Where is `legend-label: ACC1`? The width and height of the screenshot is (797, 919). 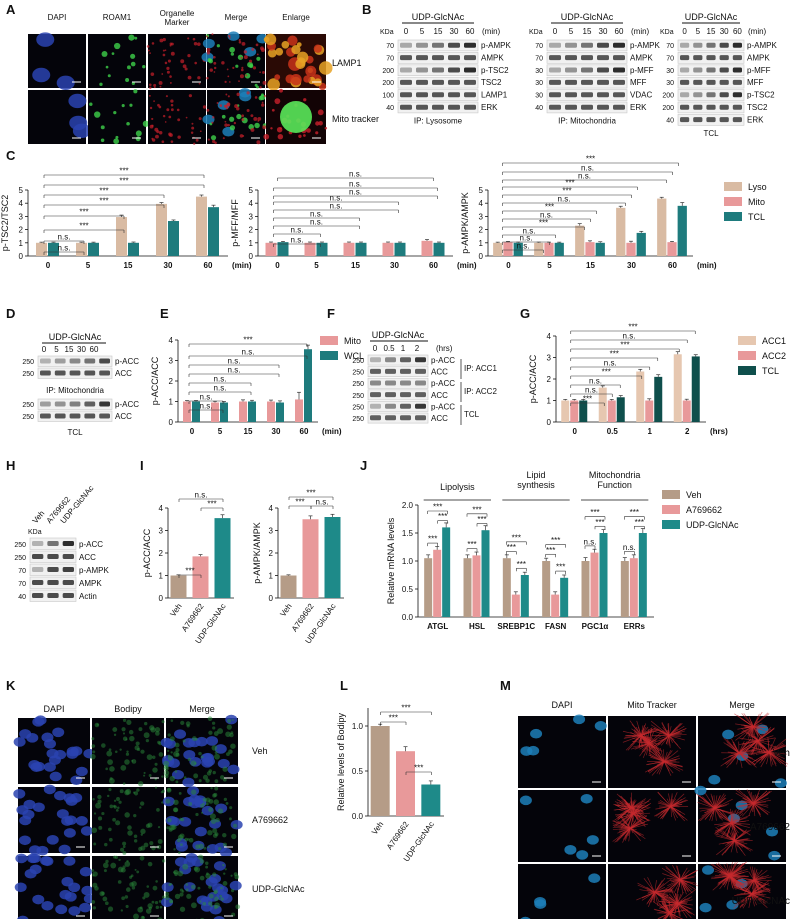
legend-label: ACC1 is located at coordinates (774, 341).